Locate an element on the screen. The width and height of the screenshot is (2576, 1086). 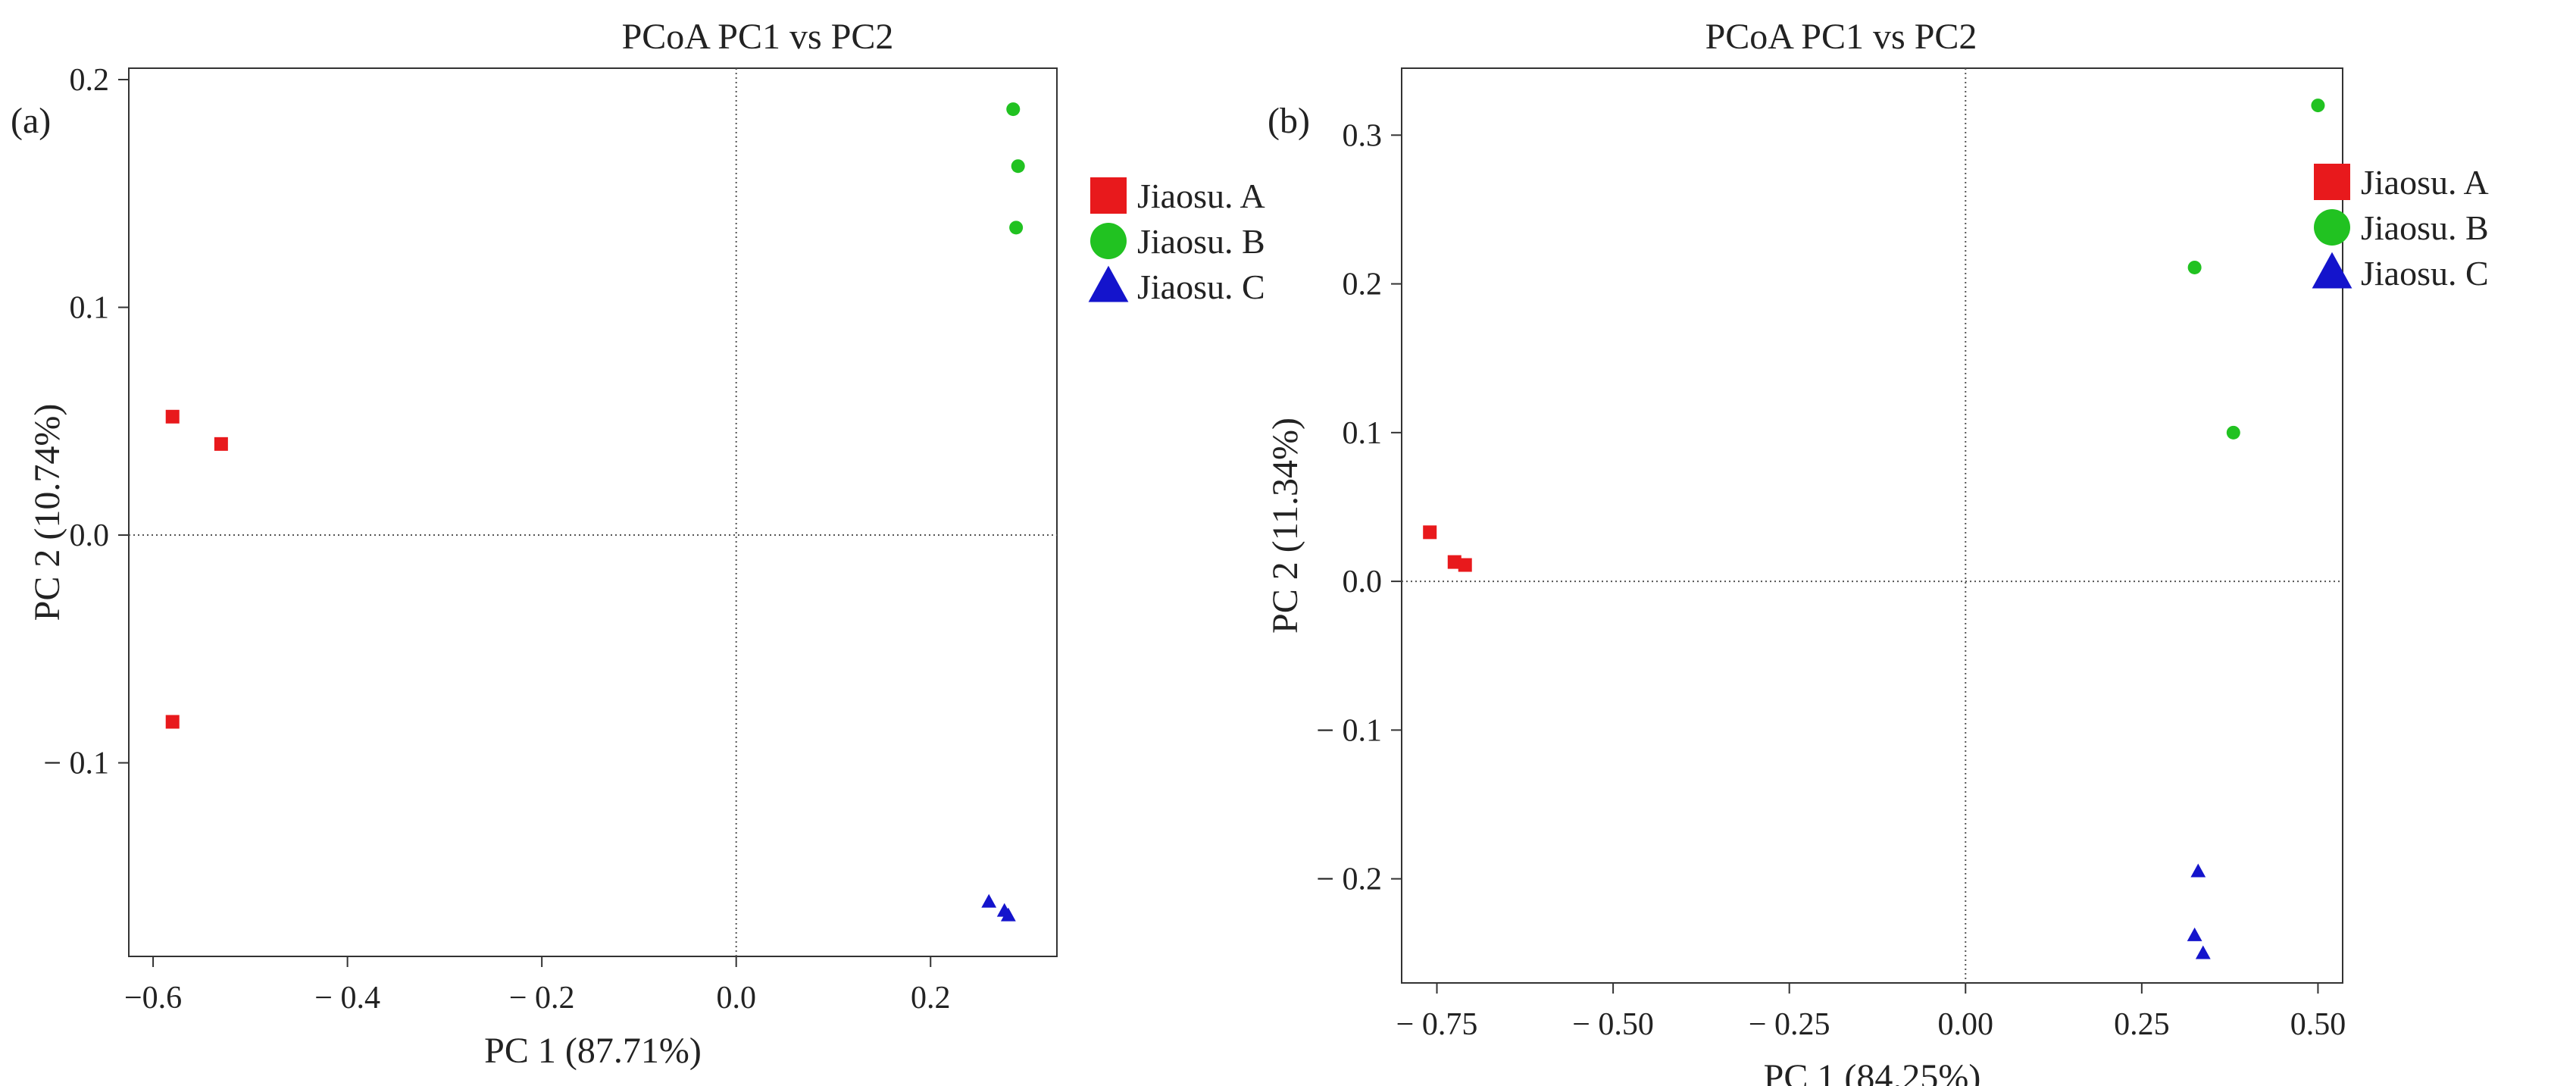
x-tick-label: − 0.4 is located at coordinates (347, 998).